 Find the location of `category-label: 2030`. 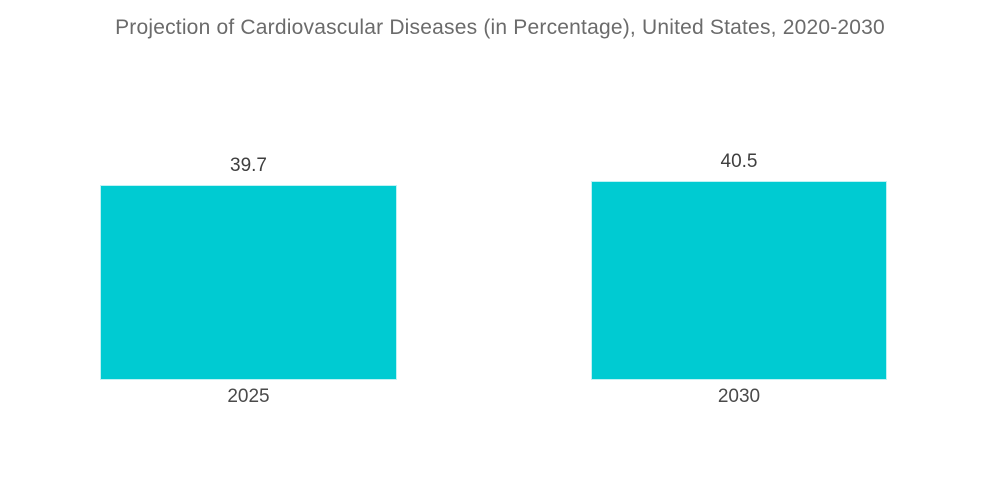

category-label: 2030 is located at coordinates (739, 396).